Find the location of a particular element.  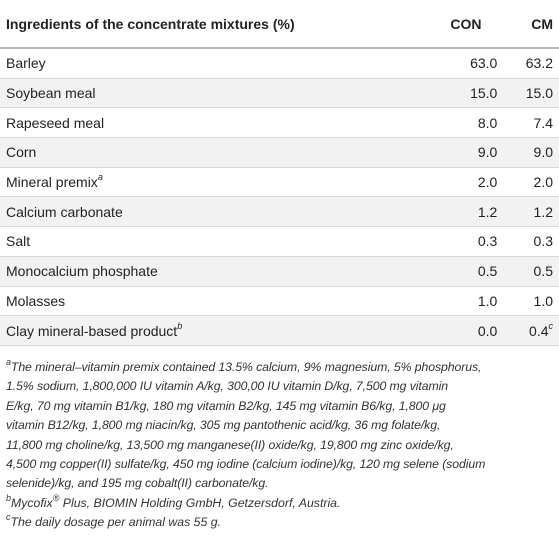

con-value: 9.0 is located at coordinates (479, 152).